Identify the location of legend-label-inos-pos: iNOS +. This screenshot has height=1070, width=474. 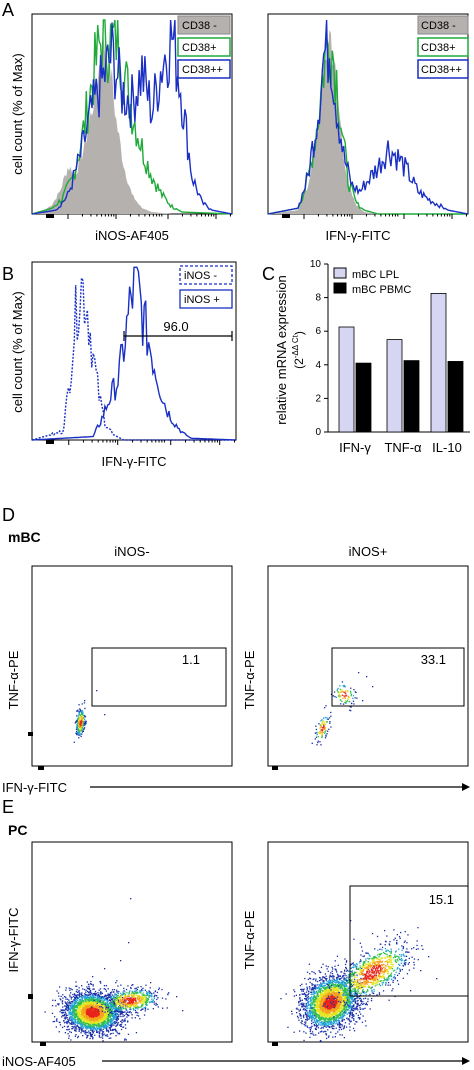
(202, 300).